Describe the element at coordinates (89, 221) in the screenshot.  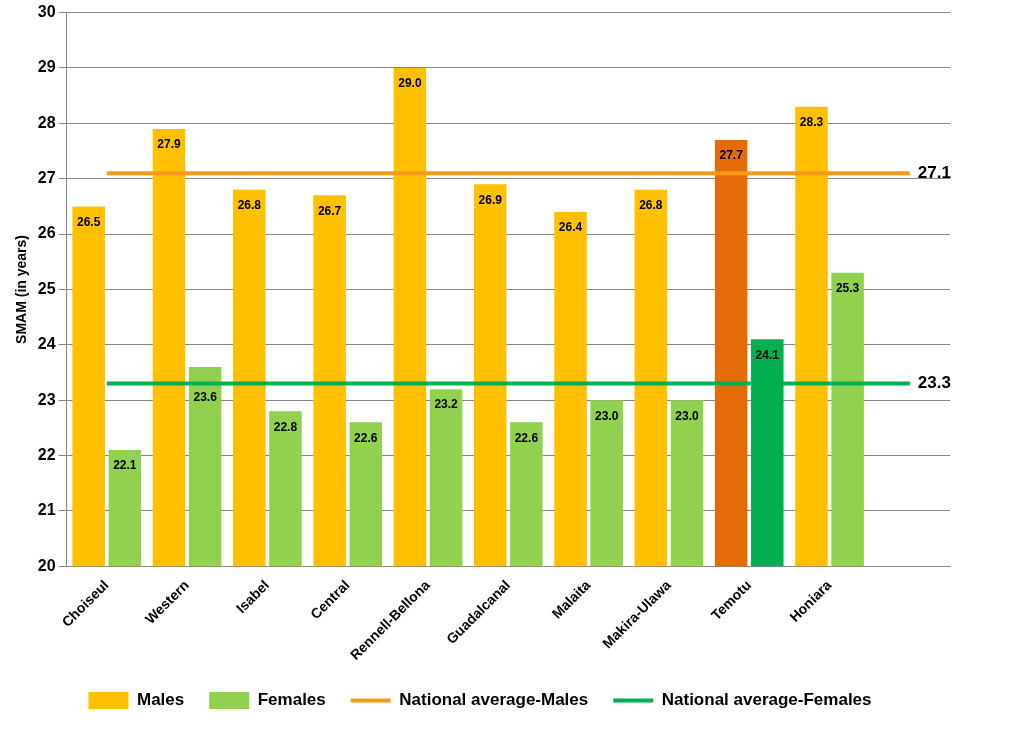
I see `data-label: 26.5` at that location.